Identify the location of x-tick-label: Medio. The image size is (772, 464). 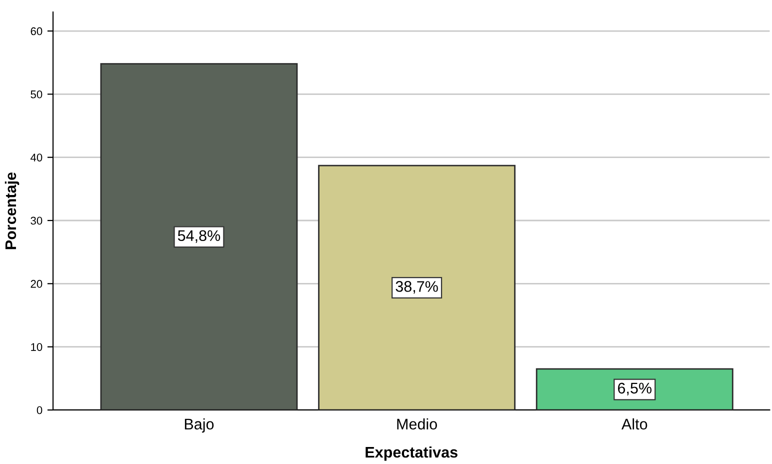
(417, 424).